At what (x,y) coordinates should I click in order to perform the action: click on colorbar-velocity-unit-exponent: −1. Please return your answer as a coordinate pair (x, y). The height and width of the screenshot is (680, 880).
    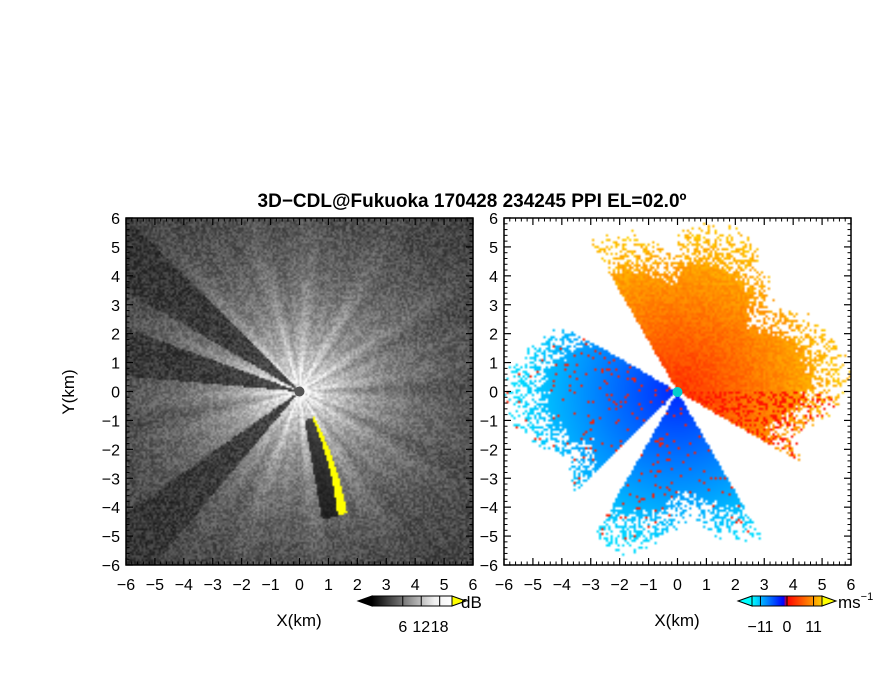
    Looking at the image, I should click on (867, 597).